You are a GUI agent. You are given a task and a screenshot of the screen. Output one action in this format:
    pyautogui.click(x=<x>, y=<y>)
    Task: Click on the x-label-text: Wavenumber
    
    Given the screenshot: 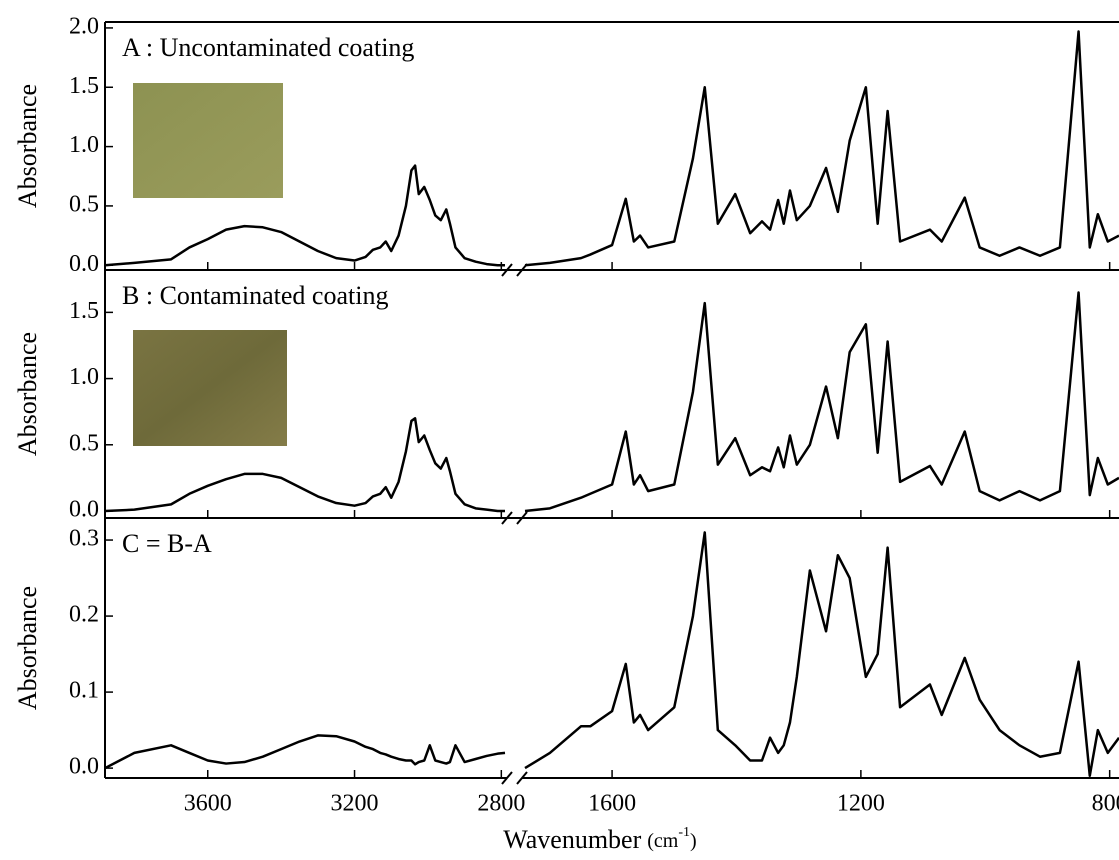 What is the action you would take?
    pyautogui.click(x=572, y=839)
    